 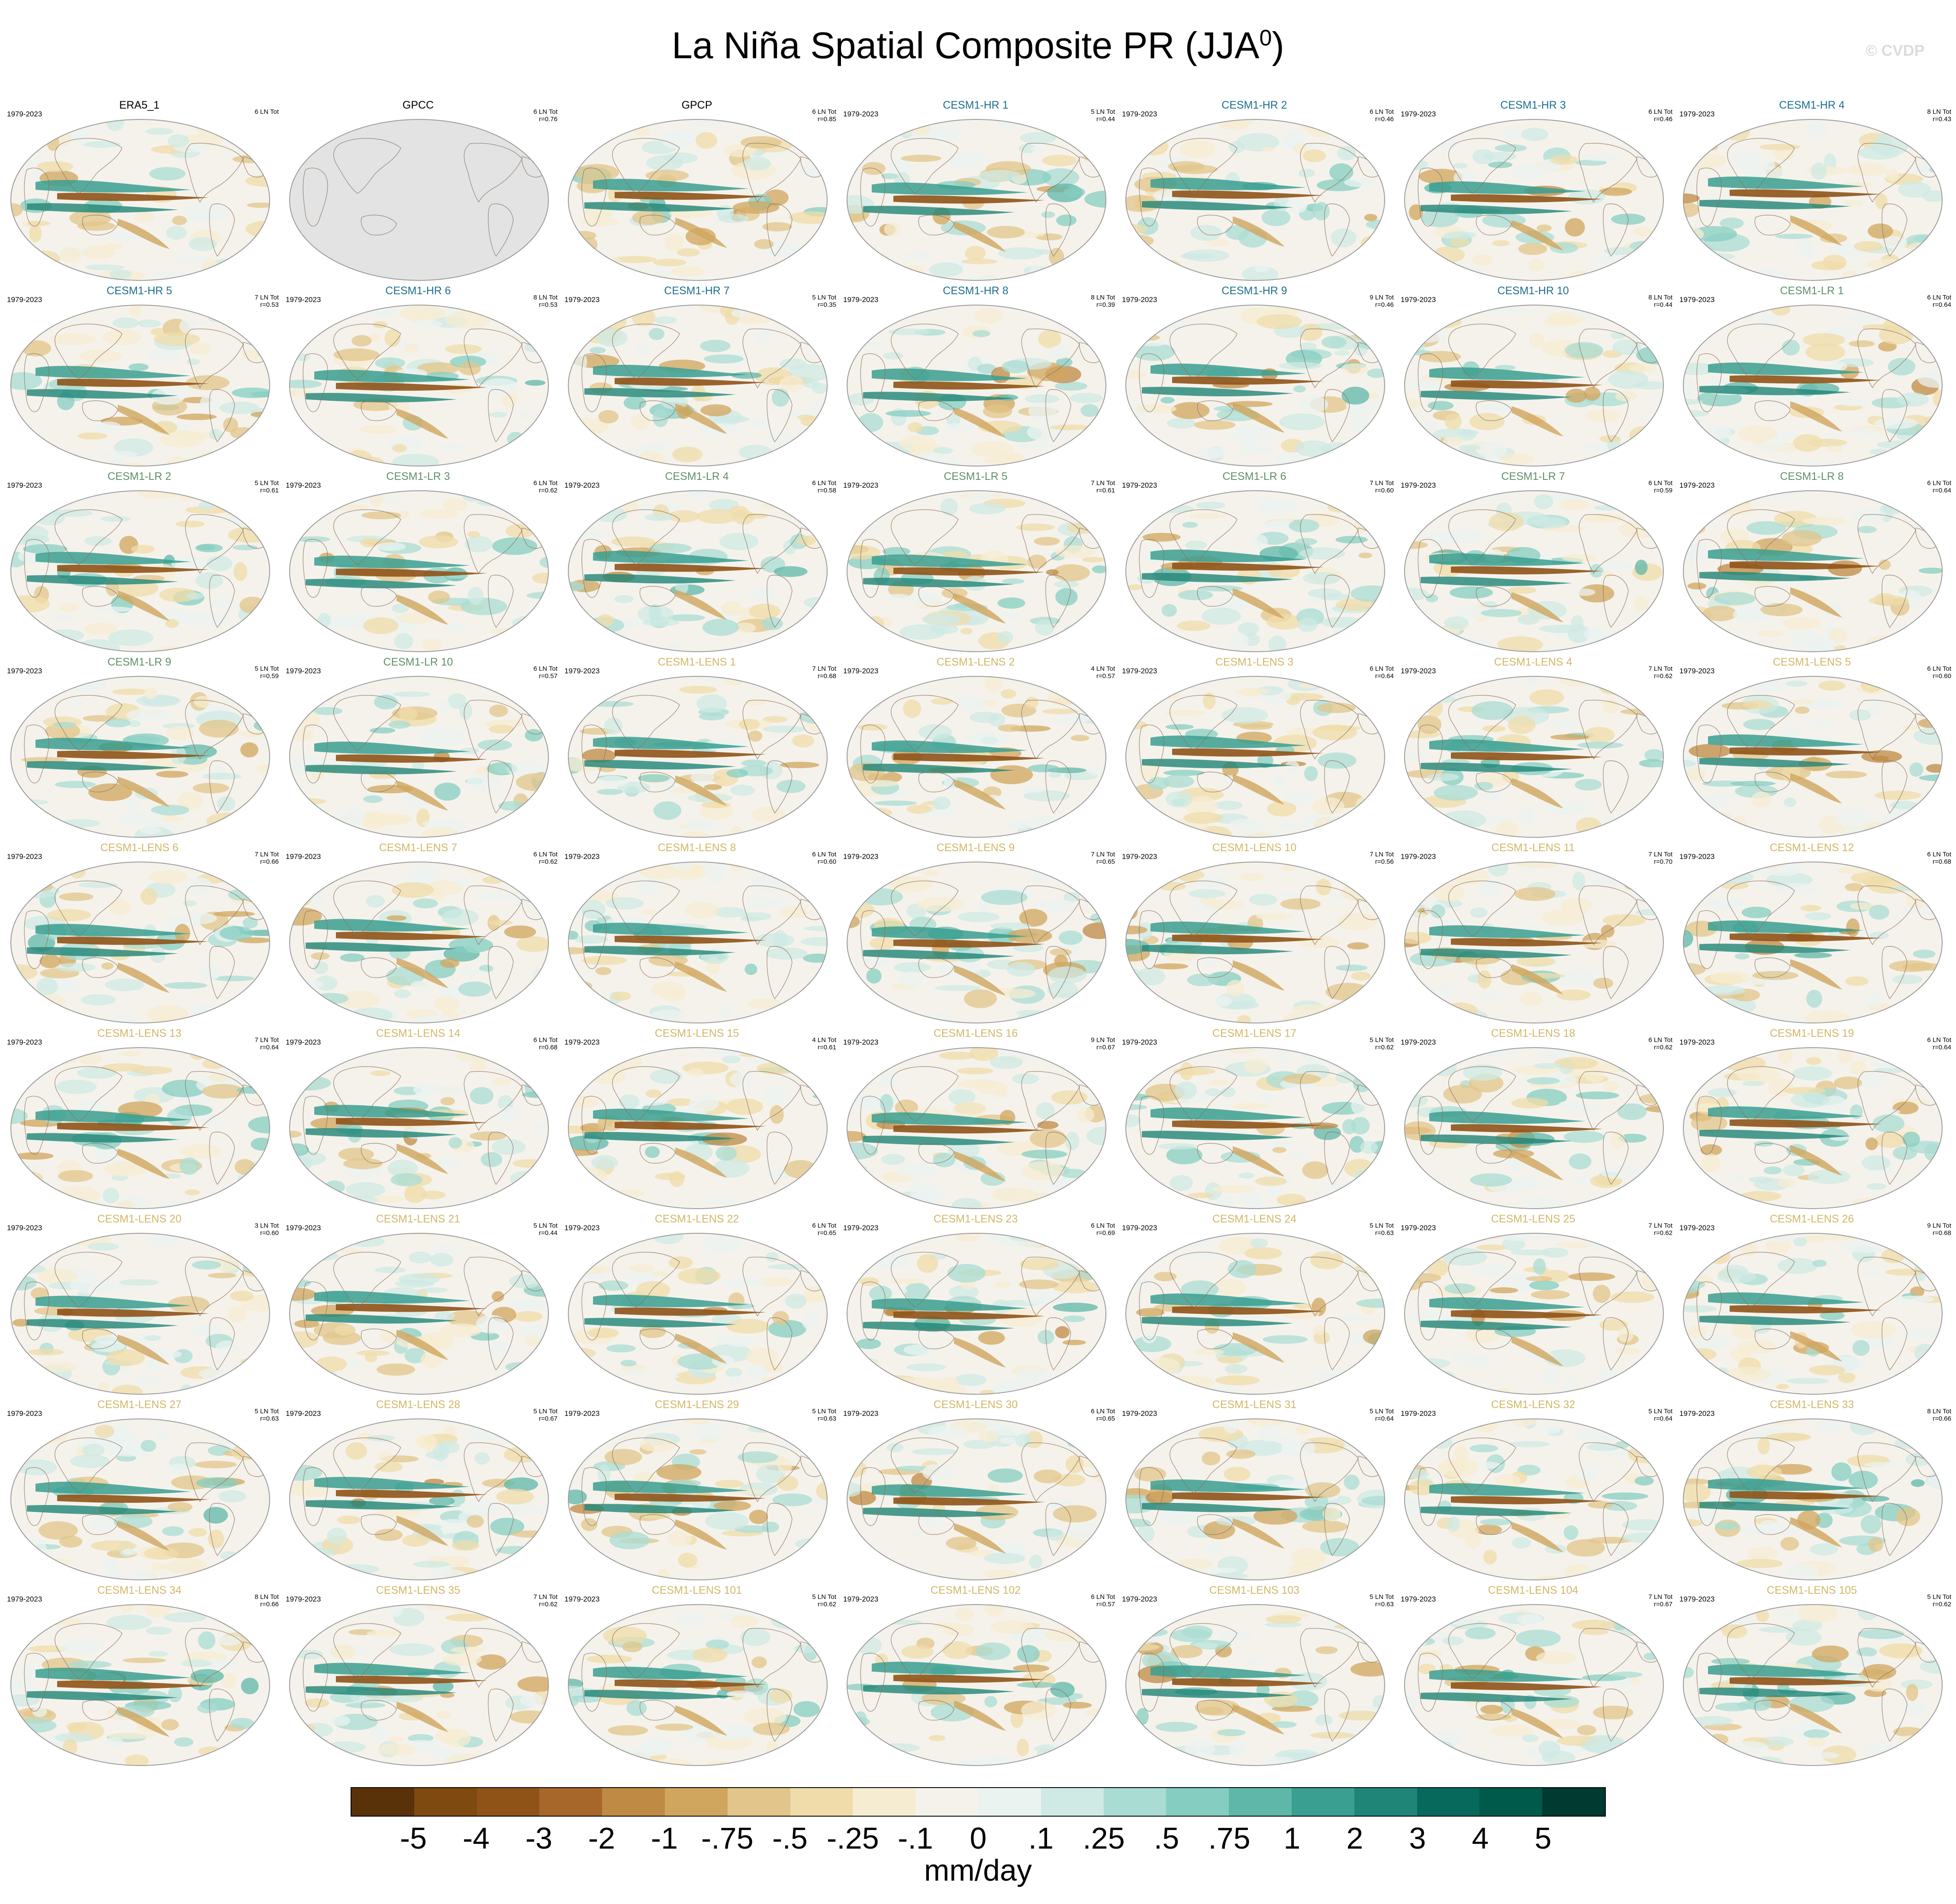 I want to click on map-panel: CESM1-LENS 31 1979-2023 5 LN Tot r=0.64, so click(x=1255, y=1491).